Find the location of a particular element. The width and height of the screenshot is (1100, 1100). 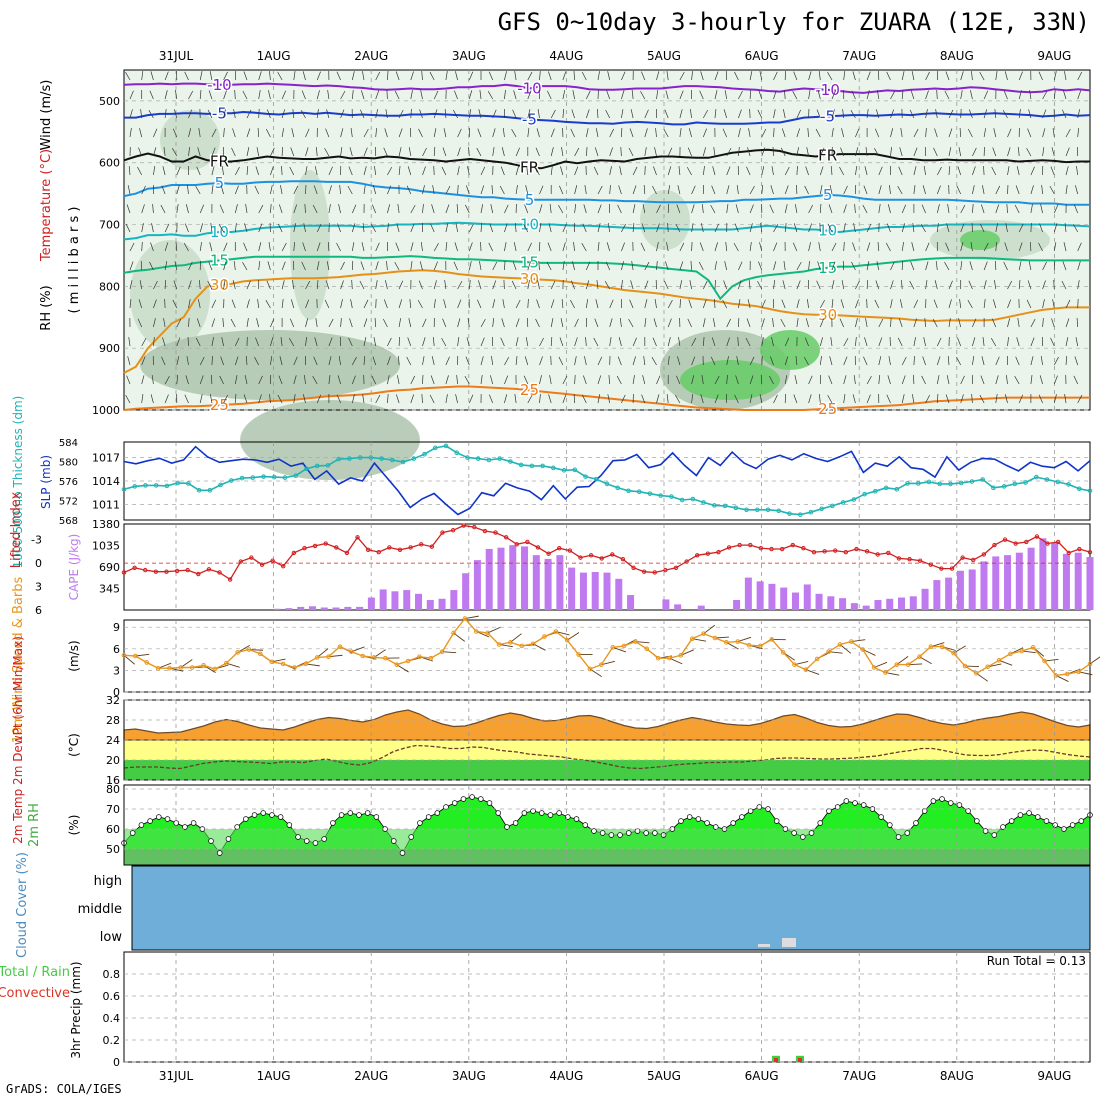

isotherm-label: 30 is located at coordinates (529, 279).